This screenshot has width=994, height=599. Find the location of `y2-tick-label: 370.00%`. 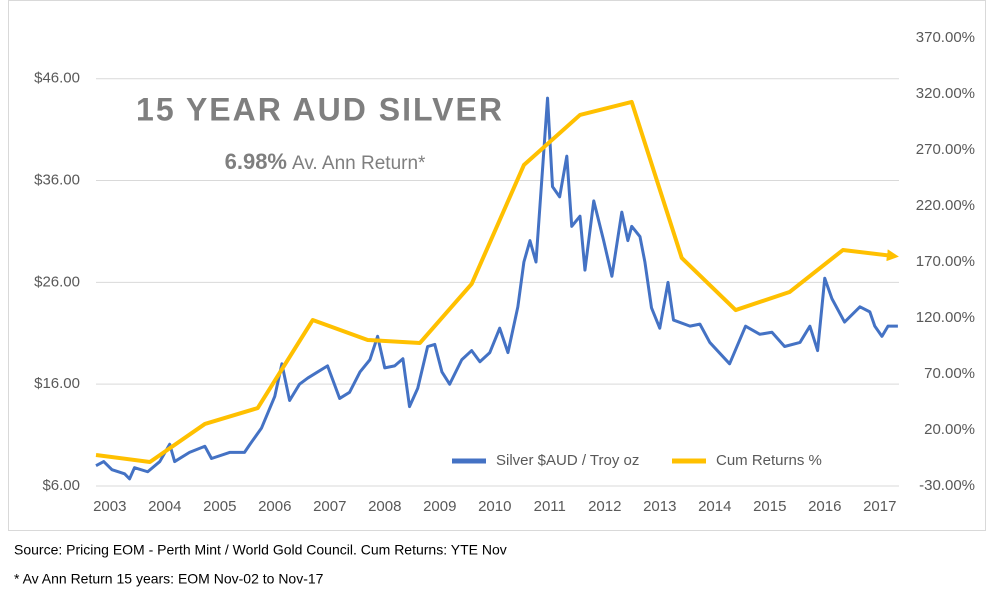

y2-tick-label: 370.00% is located at coordinates (945, 37).